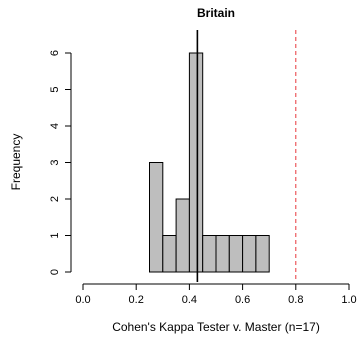 The width and height of the screenshot is (361, 343). Describe the element at coordinates (55, 89) in the screenshot. I see `y-tick-label: 5` at that location.